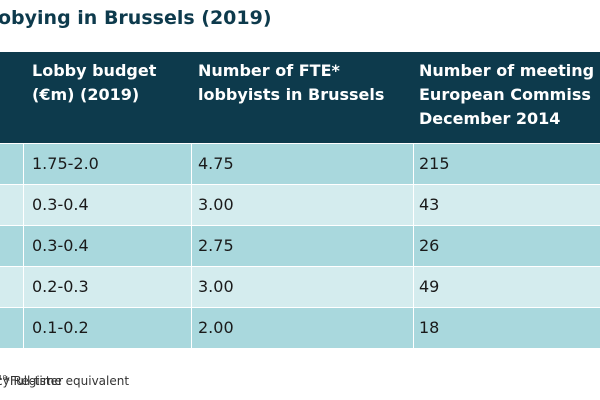  I want to click on cell-fte-lobbyists: 2.75, so click(216, 245).